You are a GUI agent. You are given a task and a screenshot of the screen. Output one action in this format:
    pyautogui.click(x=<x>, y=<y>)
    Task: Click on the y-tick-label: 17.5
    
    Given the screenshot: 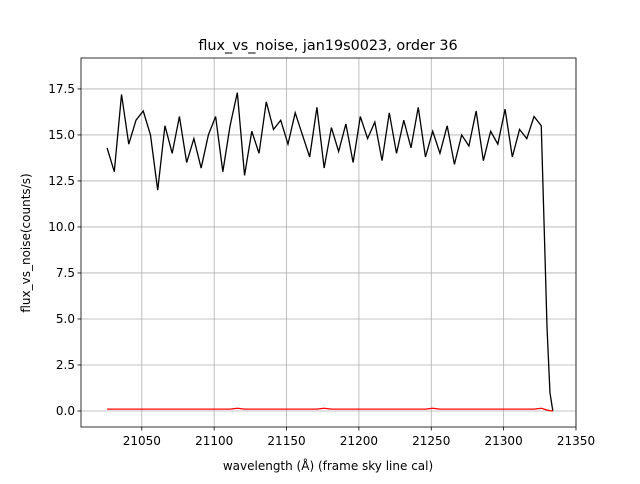 What is the action you would take?
    pyautogui.click(x=61, y=89)
    